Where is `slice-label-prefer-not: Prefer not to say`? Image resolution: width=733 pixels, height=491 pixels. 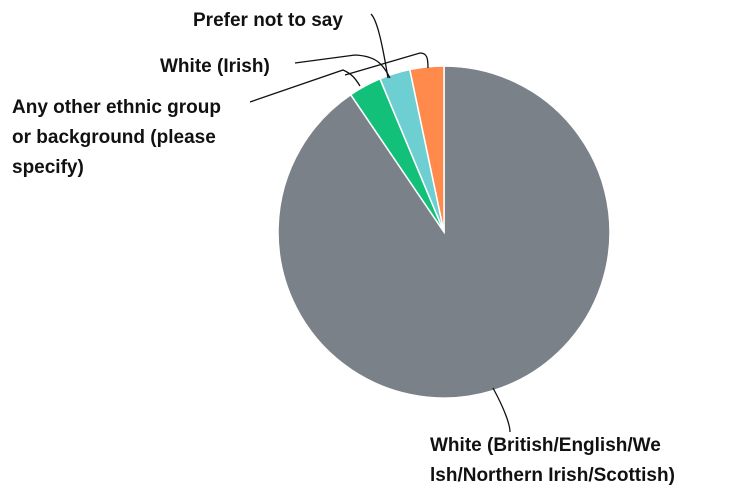 slice-label-prefer-not: Prefer not to say is located at coordinates (268, 20).